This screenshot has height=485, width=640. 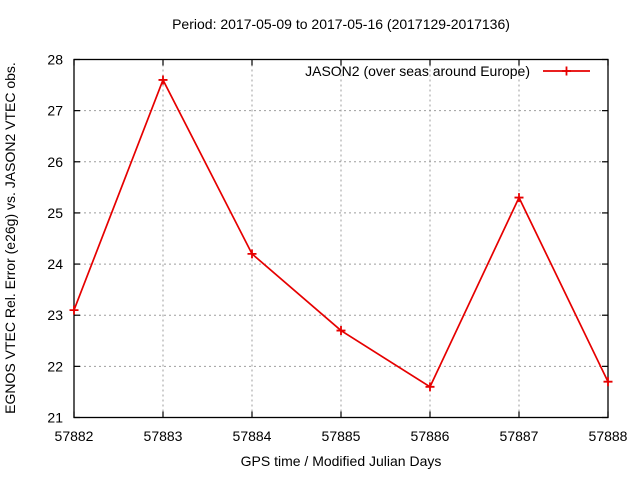 What do you see at coordinates (55, 366) in the screenshot?
I see `y-tick-label: 22` at bounding box center [55, 366].